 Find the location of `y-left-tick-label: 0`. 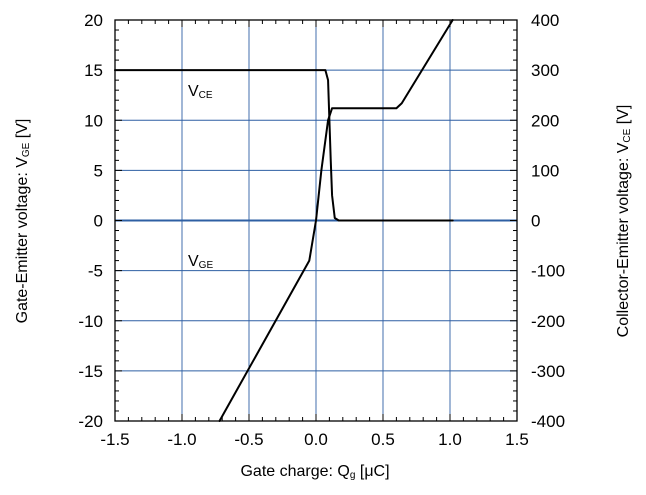

y-left-tick-label: 0 is located at coordinates (98, 221).